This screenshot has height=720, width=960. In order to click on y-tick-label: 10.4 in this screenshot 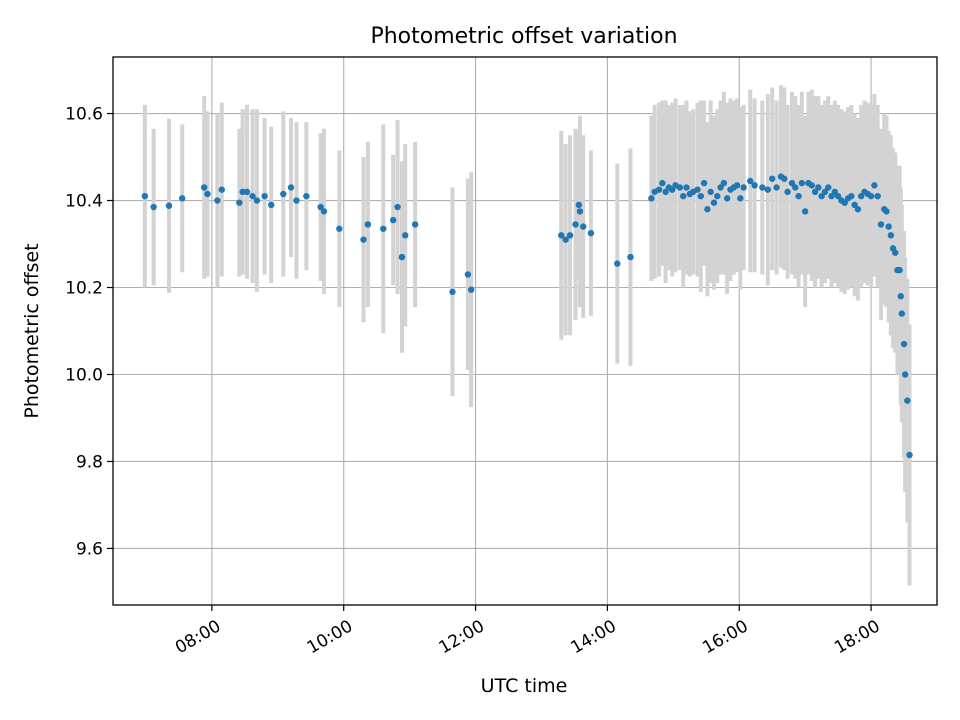, I will do `click(84, 202)`.